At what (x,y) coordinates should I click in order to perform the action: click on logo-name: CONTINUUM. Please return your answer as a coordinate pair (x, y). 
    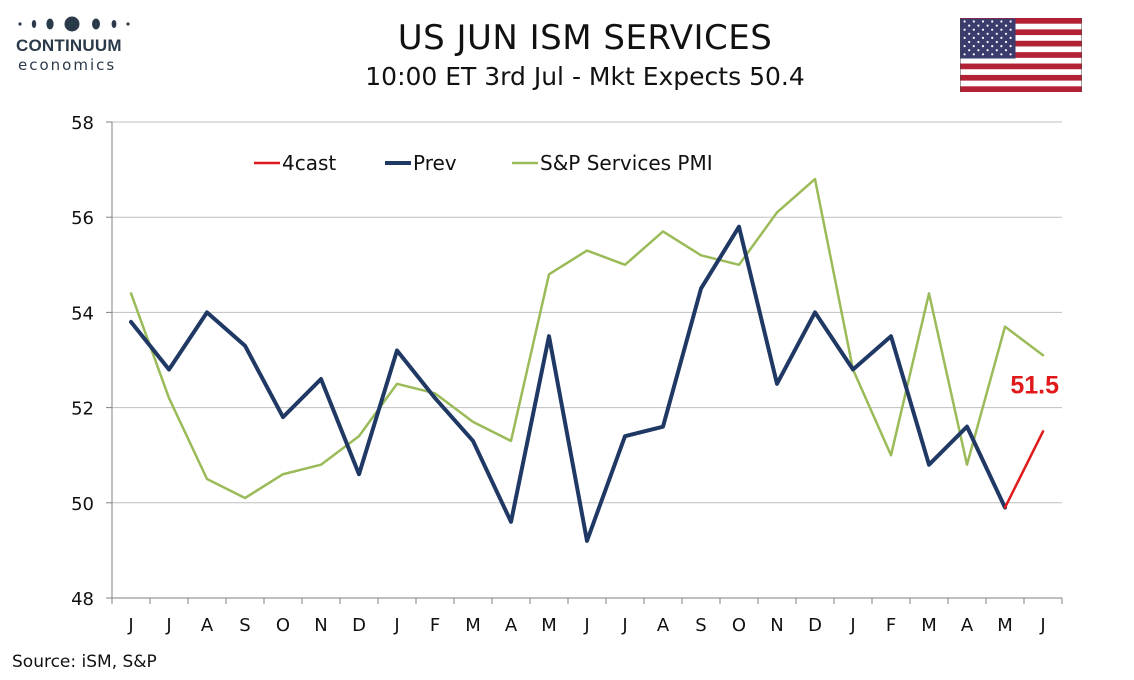
    Looking at the image, I should click on (69, 45).